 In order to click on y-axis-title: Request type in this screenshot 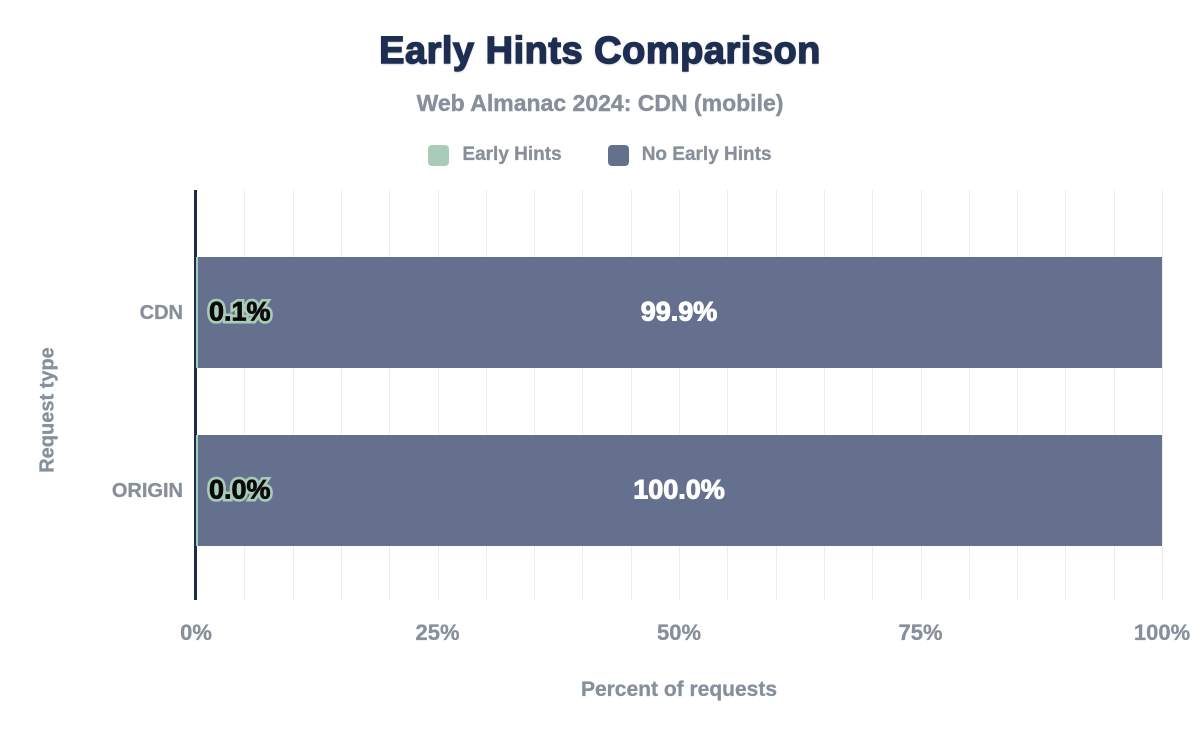, I will do `click(47, 410)`.